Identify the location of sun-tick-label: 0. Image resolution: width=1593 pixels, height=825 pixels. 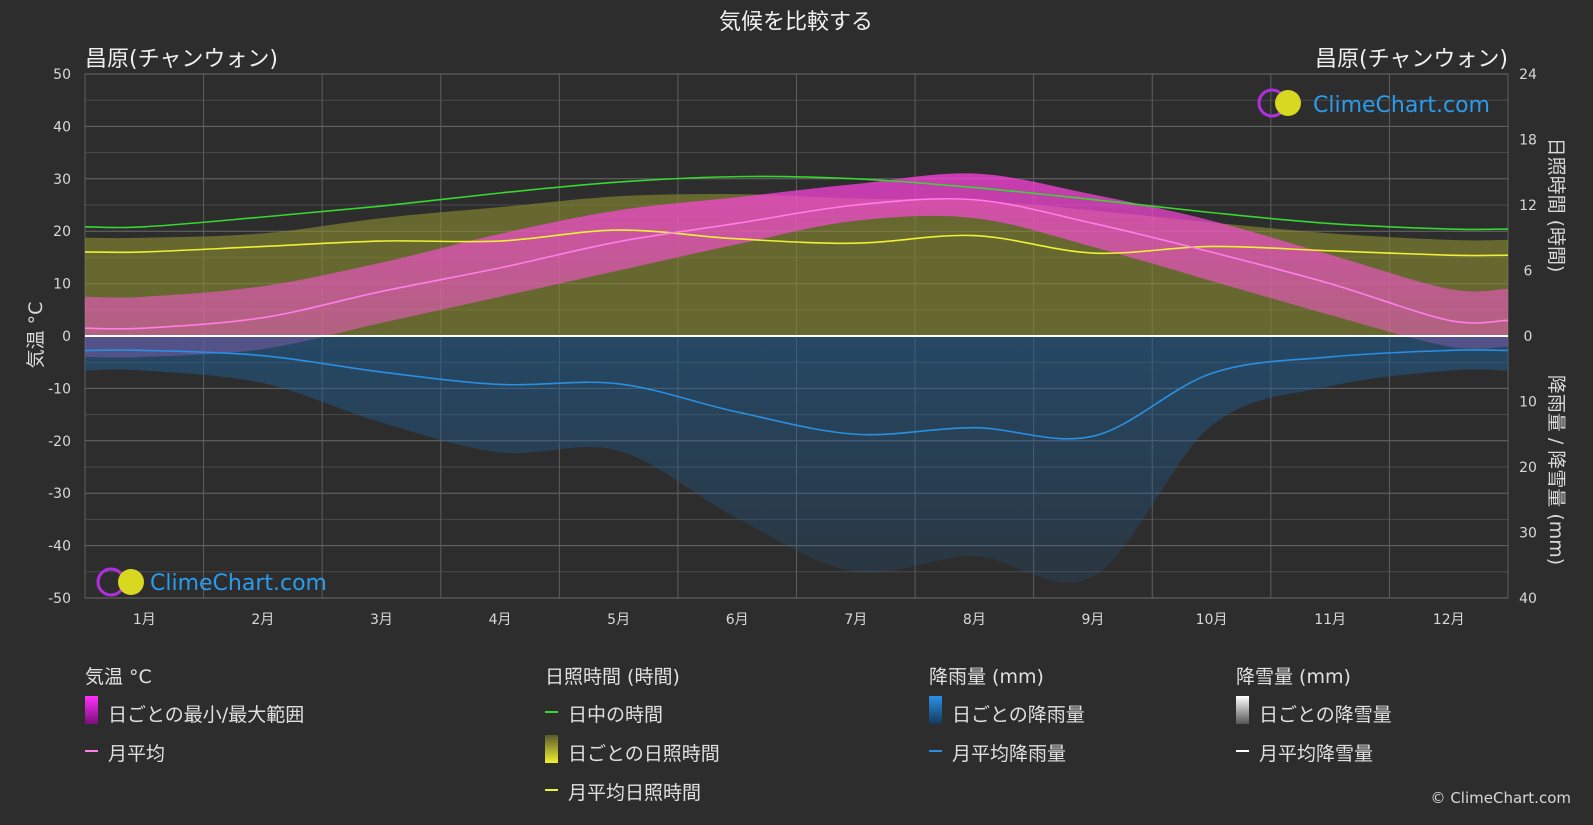
(1528, 337).